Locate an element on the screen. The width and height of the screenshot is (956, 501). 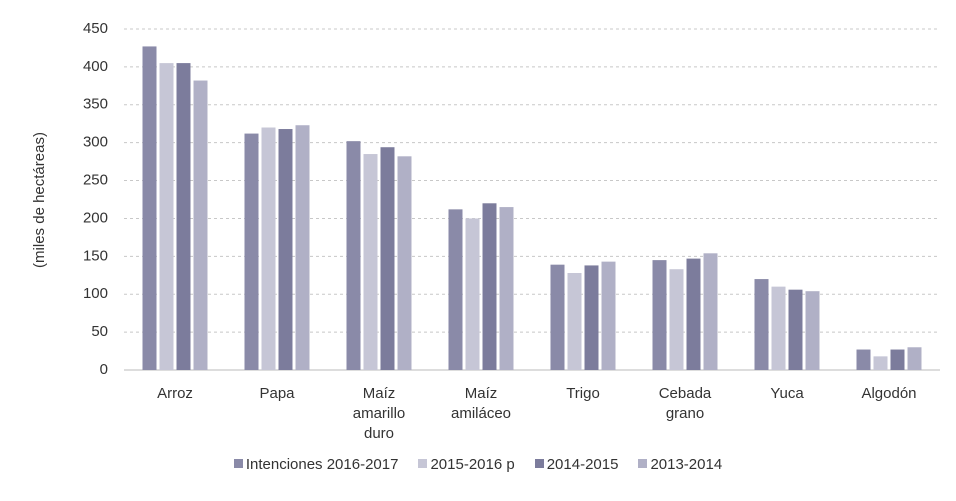
x-tick-label: Trigo is located at coordinates (583, 393).